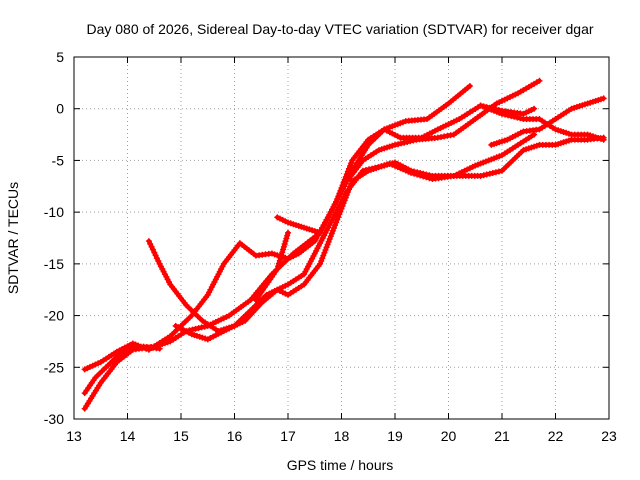 This screenshot has height=480, width=640. I want to click on y-tick-label: -25, so click(54, 367).